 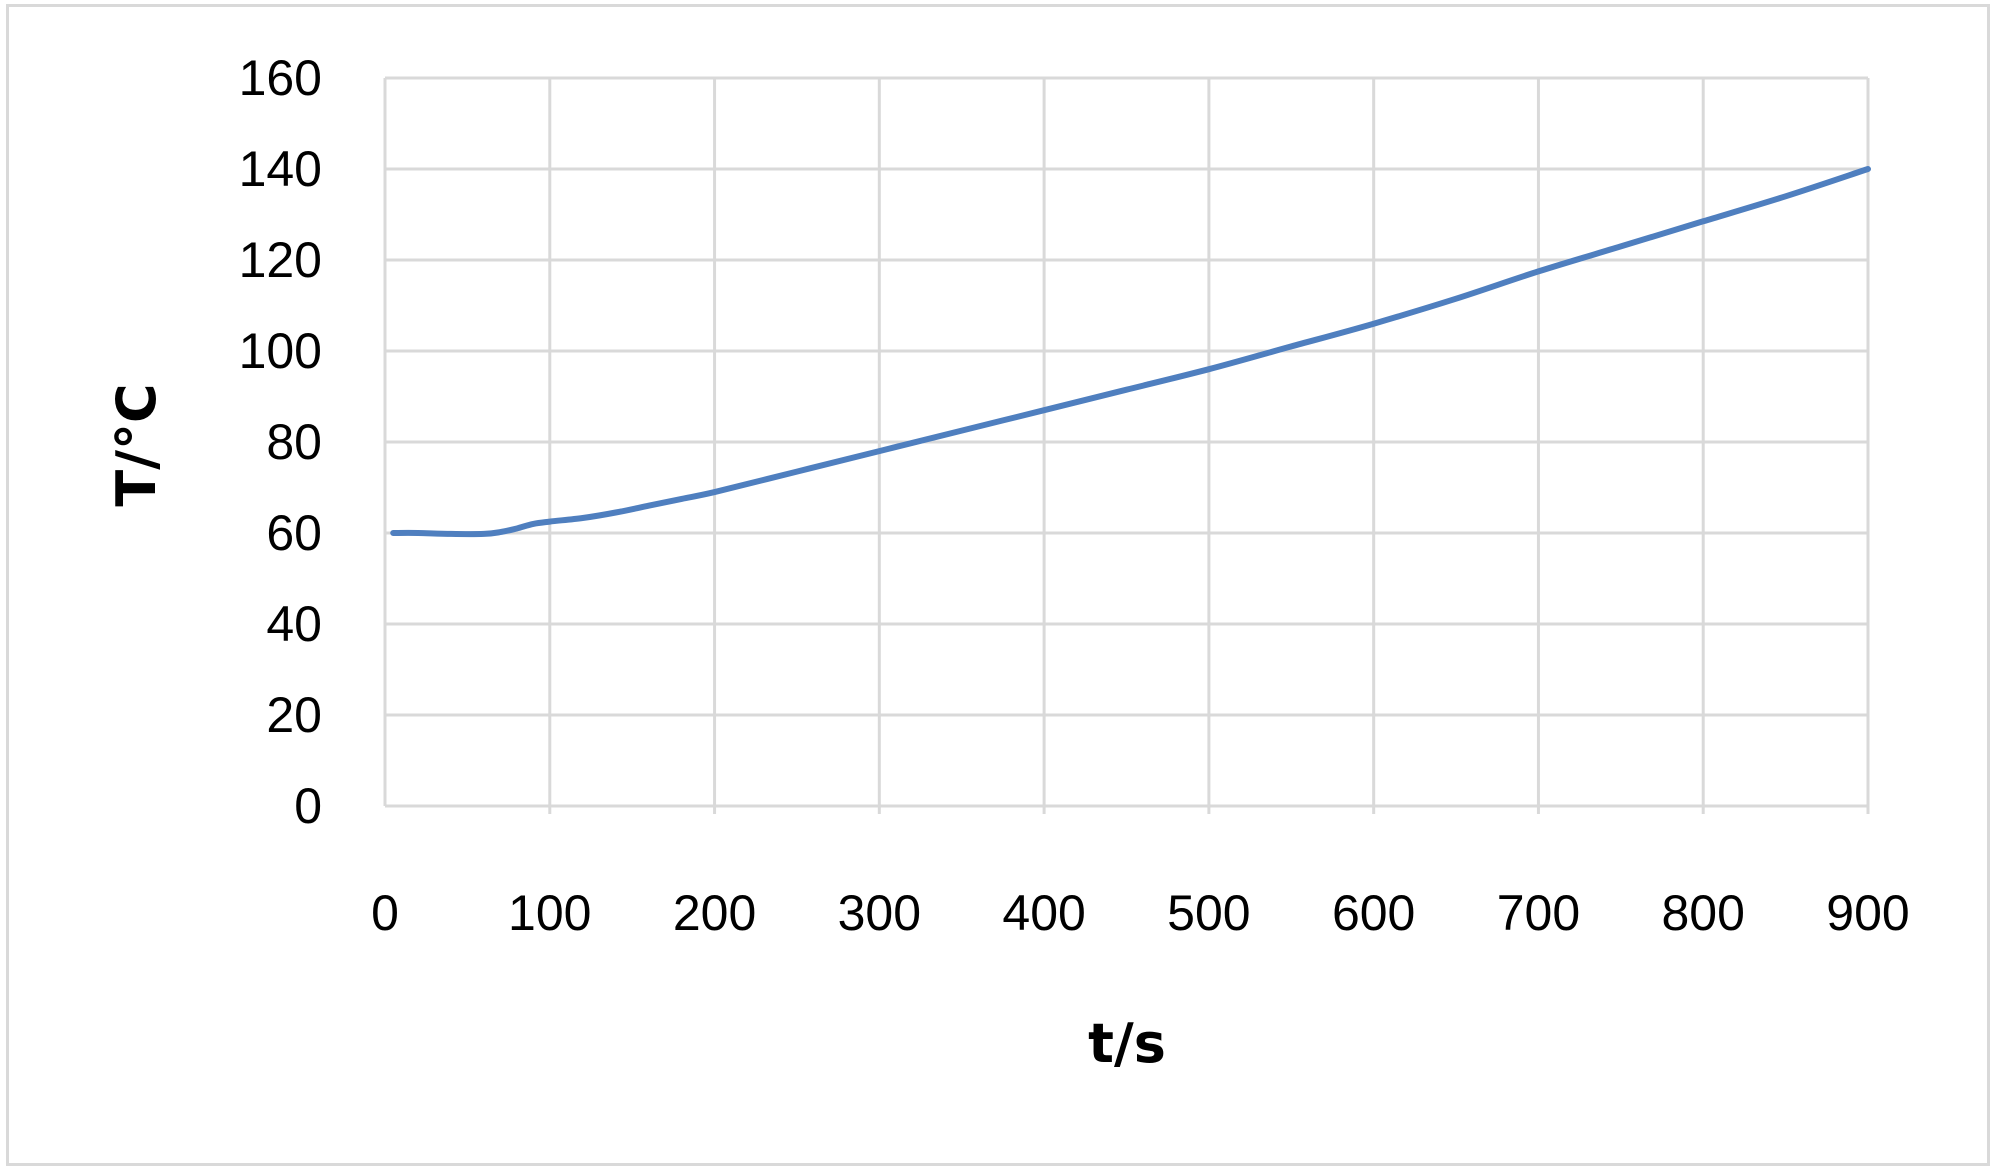 What do you see at coordinates (294, 715) in the screenshot?
I see `y-tick-label: 20` at bounding box center [294, 715].